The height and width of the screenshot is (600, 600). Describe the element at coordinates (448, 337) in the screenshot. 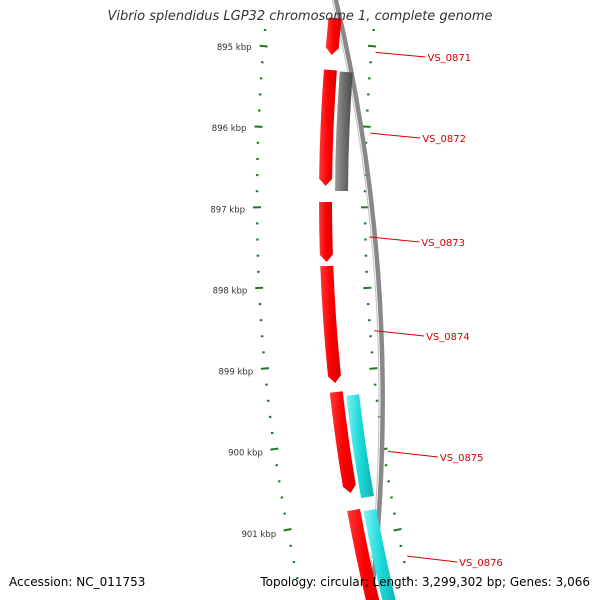

I see `gene-label-vs_0874: VS_0874` at that location.